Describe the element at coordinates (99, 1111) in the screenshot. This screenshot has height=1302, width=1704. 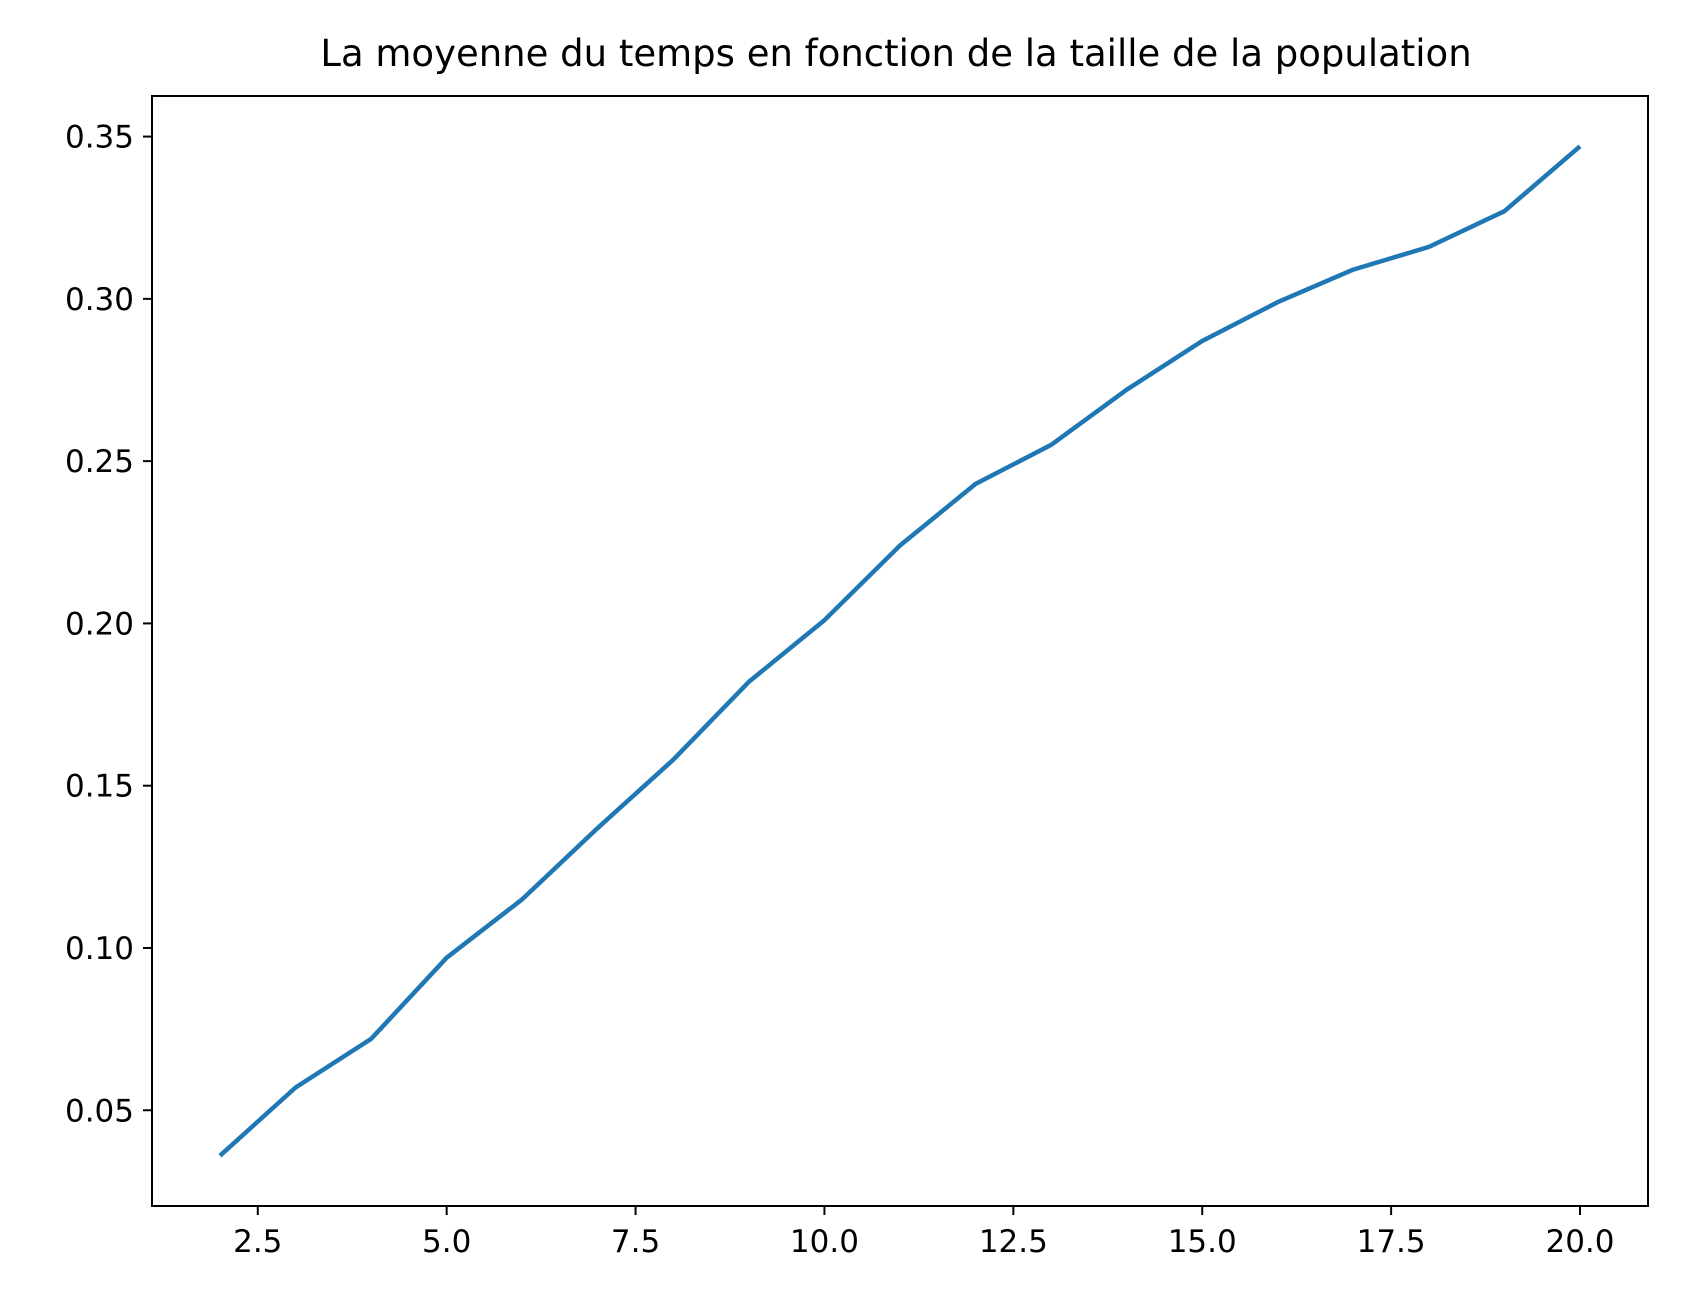
I see `y-tick-label: 0.05` at that location.